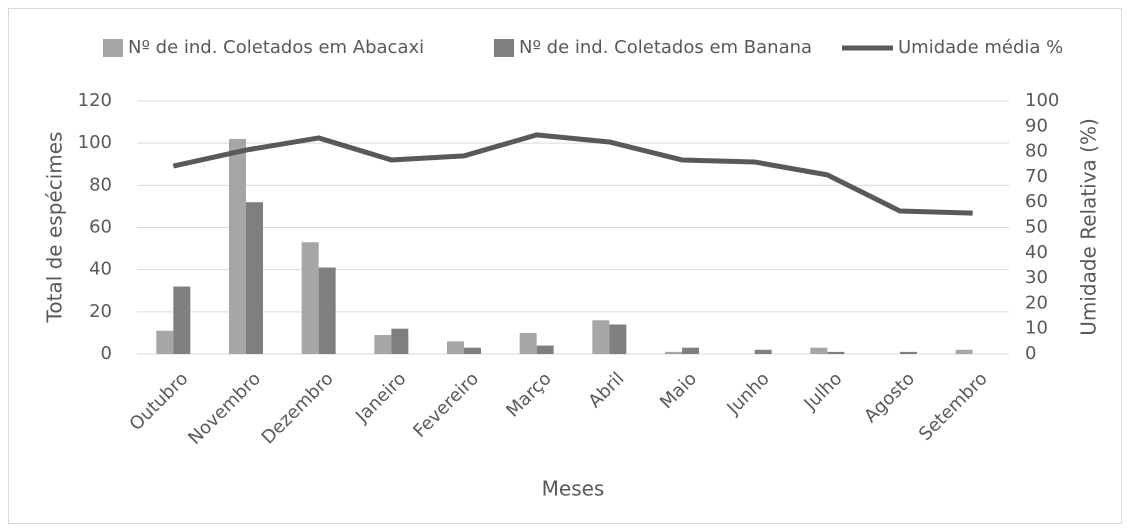  I want to click on y-tick-label: 0, so click(106, 353).